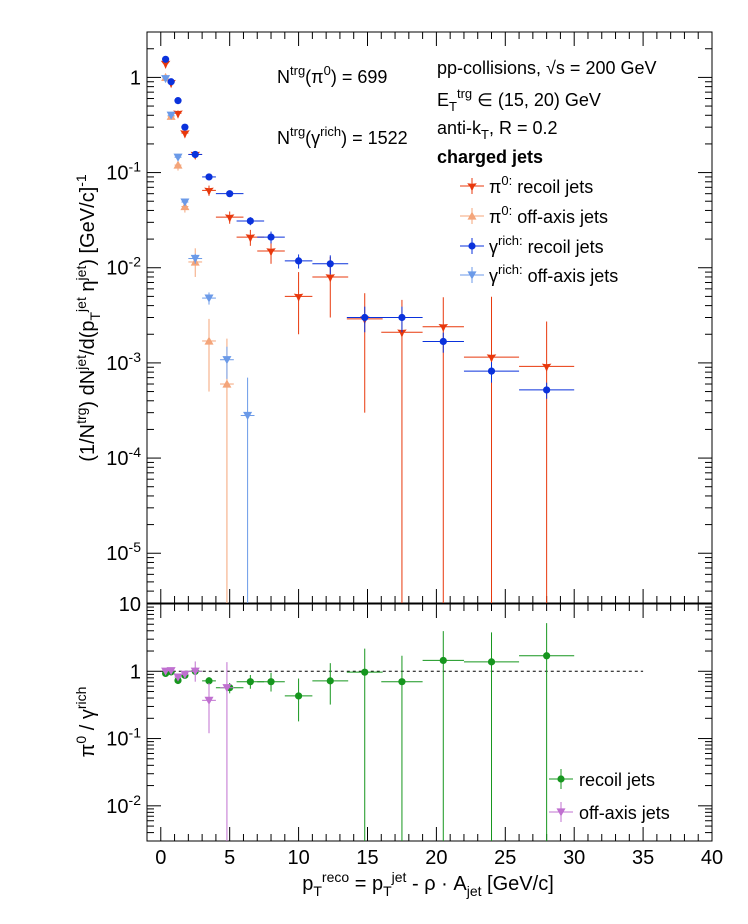  I want to click on x-tick-label: 40, so click(712, 858).